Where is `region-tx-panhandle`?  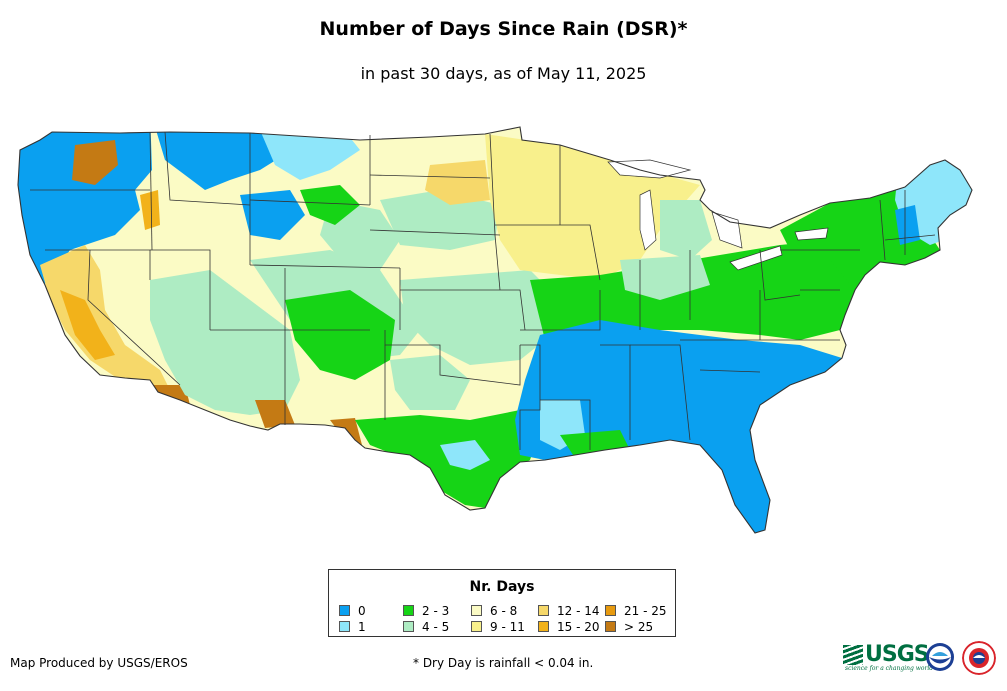 region-tx-panhandle is located at coordinates (430, 382).